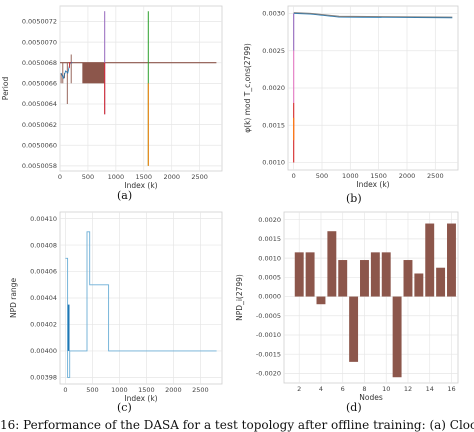 The height and width of the screenshot is (432, 474). Describe the element at coordinates (269, 297) in the screenshot. I see `y-tick-label: 0.0000` at that location.